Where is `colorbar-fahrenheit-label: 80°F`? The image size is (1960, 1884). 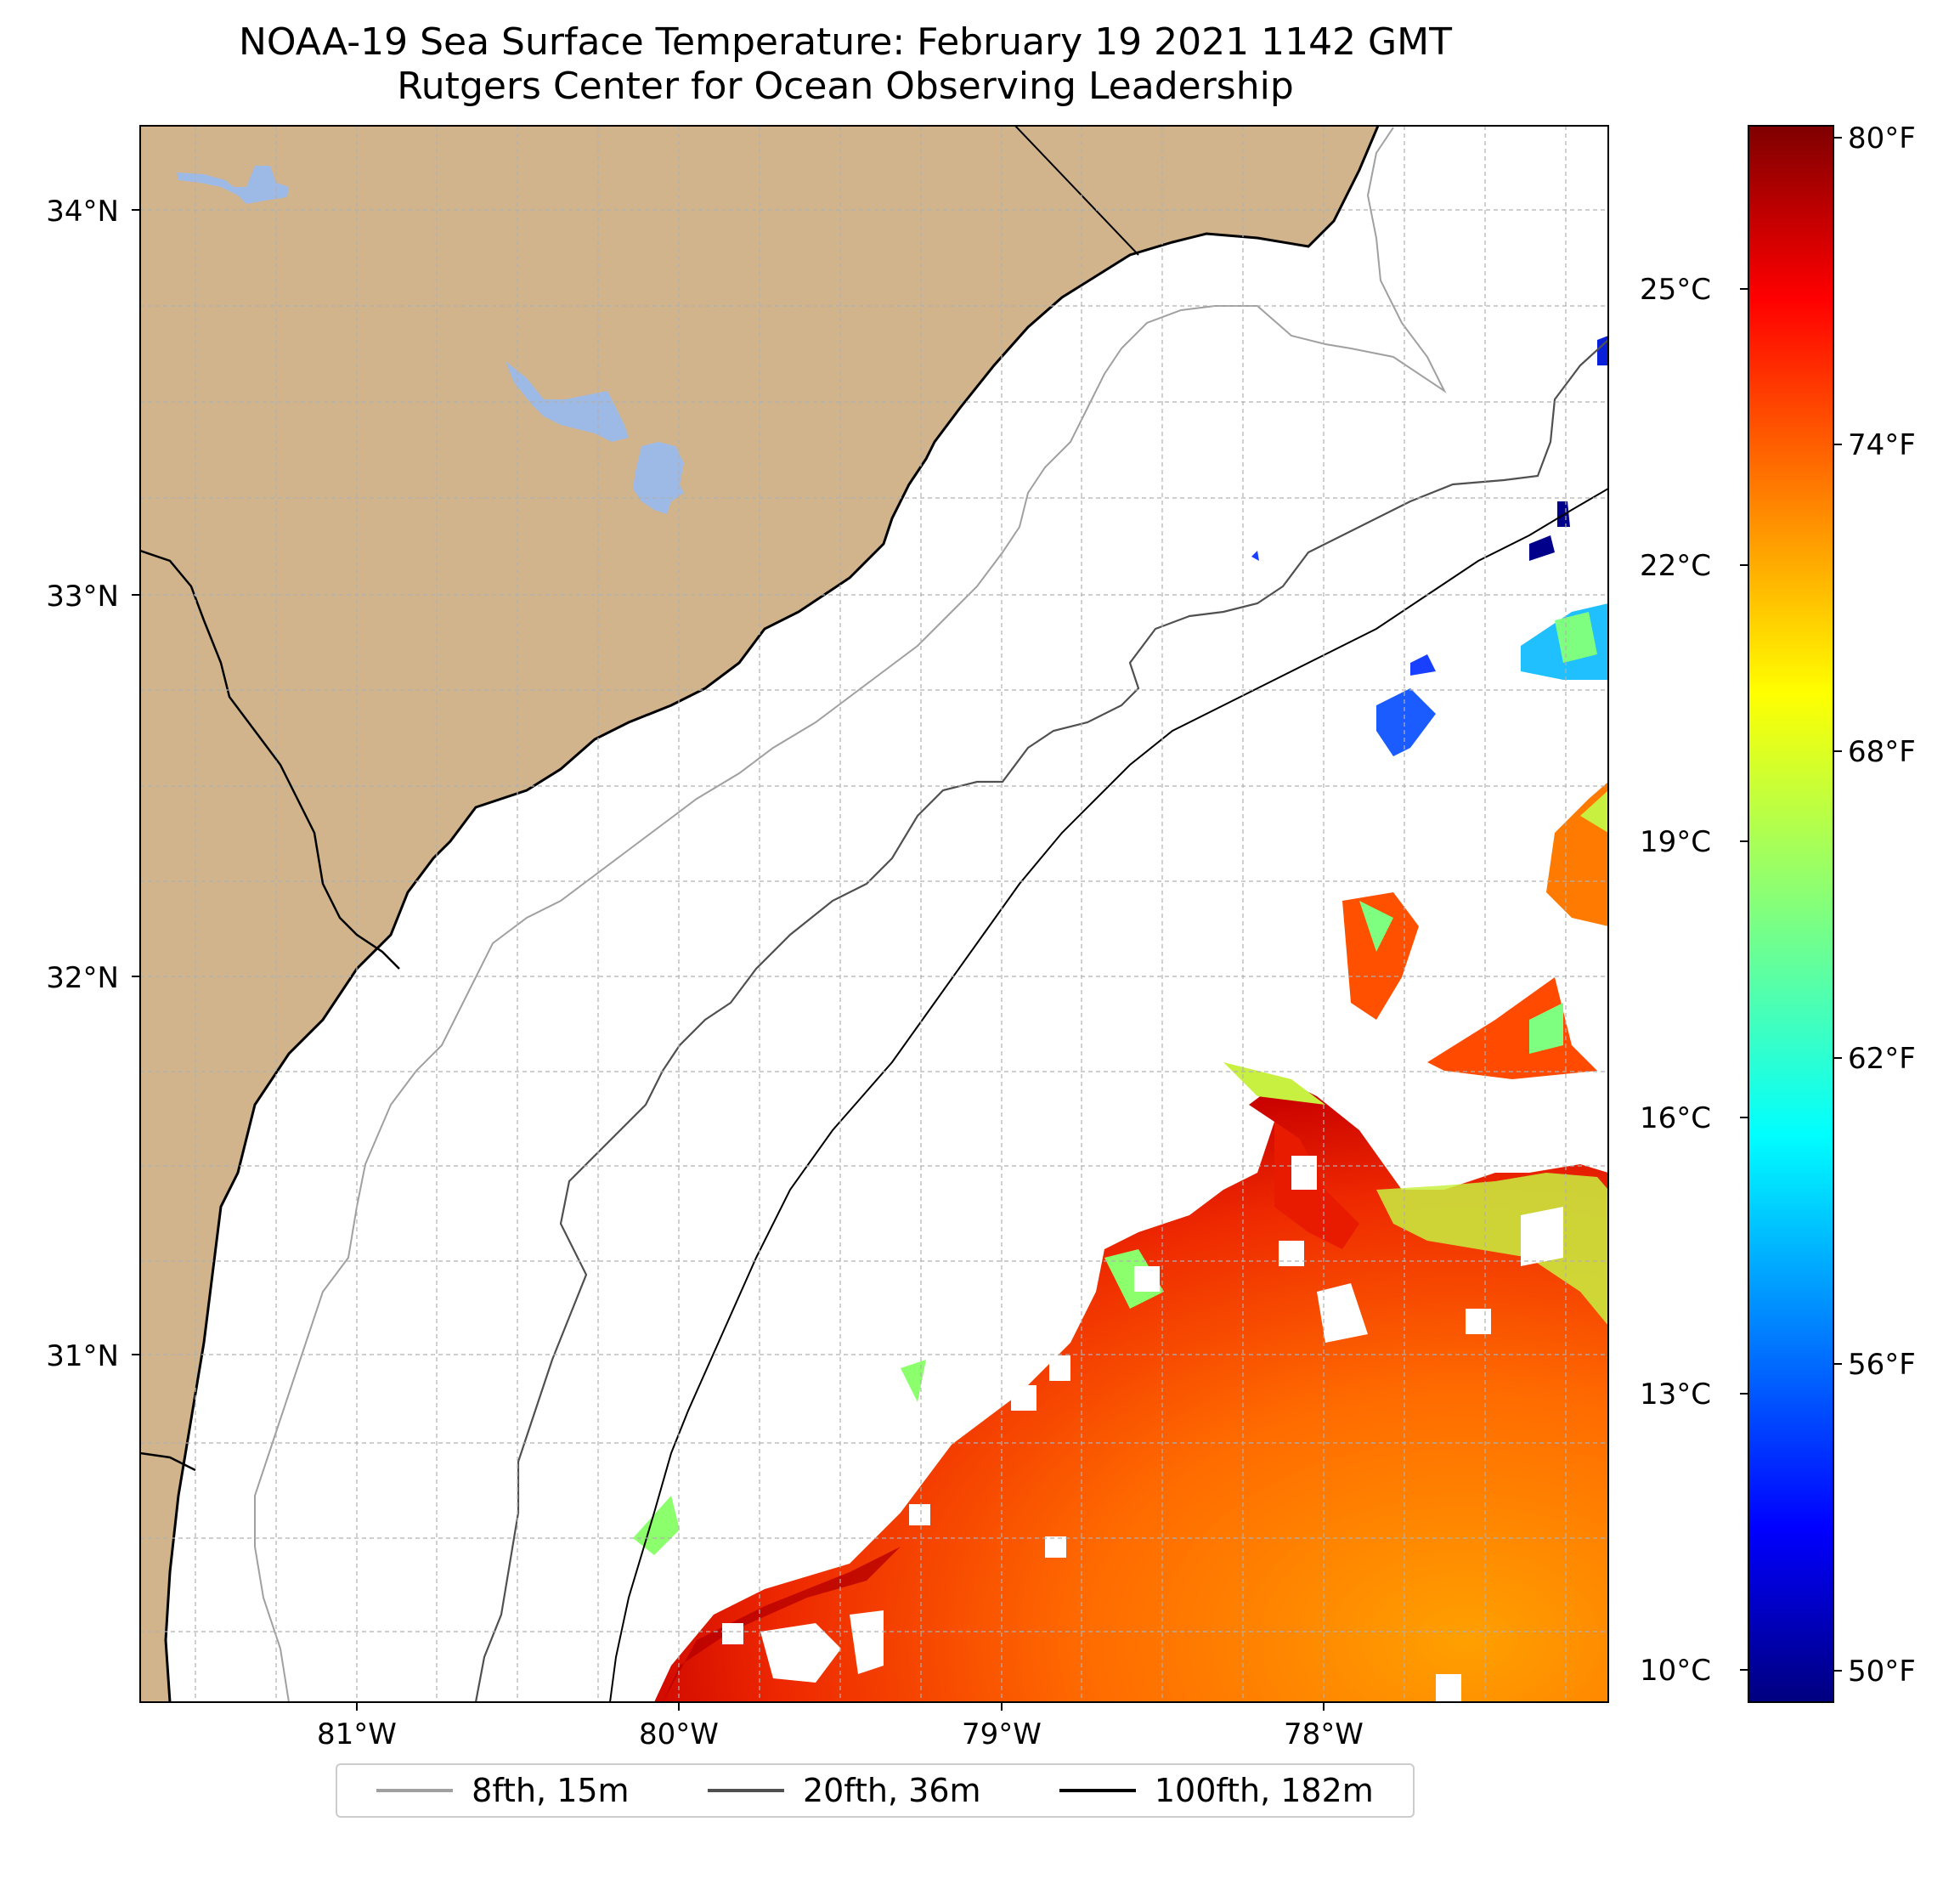 colorbar-fahrenheit-label: 80°F is located at coordinates (1882, 139).